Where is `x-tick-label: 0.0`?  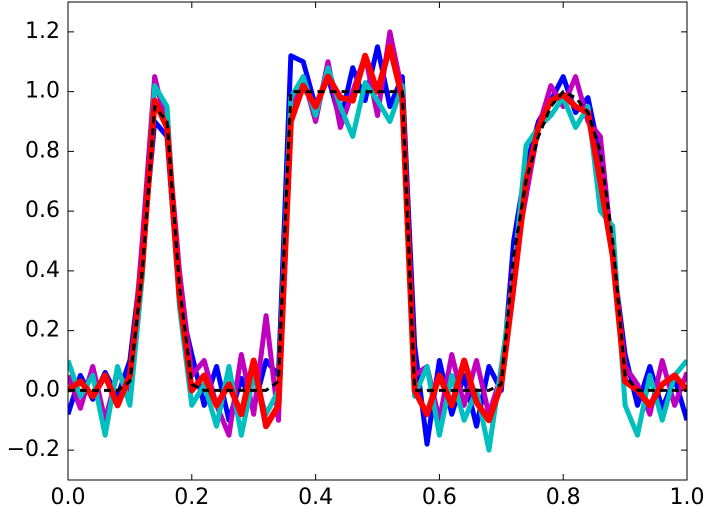 x-tick-label: 0.0 is located at coordinates (68, 497).